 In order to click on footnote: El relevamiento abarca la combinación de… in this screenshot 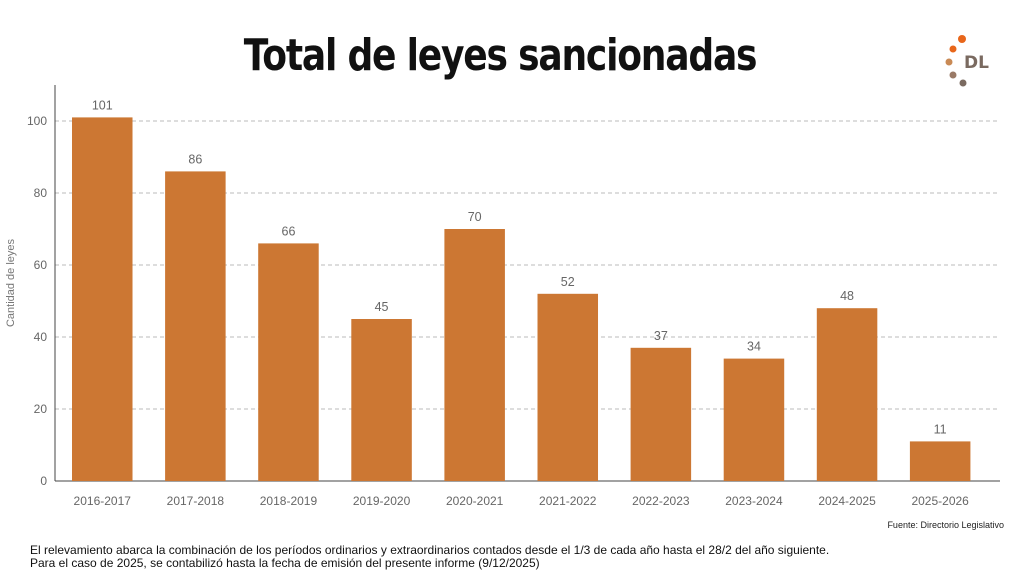, I will do `click(429, 557)`.